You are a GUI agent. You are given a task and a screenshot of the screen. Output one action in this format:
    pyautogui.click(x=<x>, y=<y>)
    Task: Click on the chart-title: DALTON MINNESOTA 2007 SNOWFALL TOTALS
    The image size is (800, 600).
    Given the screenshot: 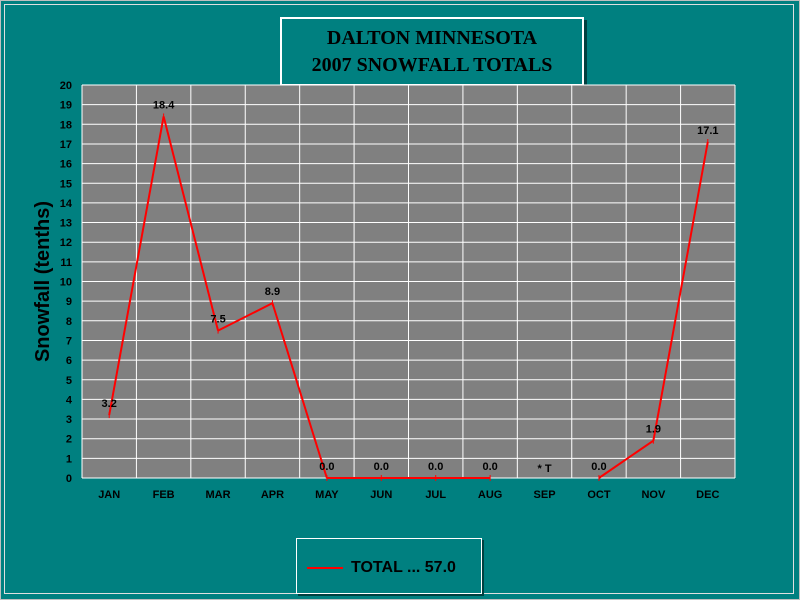 What is the action you would take?
    pyautogui.click(x=432, y=51)
    